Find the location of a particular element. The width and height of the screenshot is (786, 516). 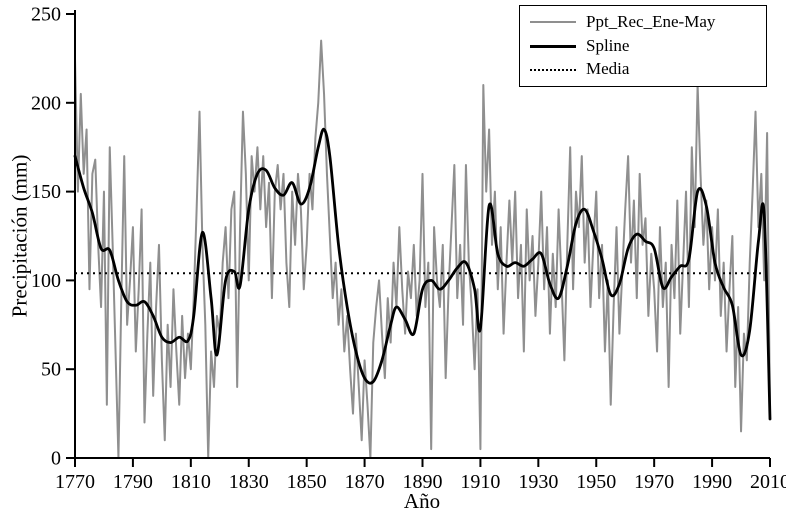

y-tick-label: 200 is located at coordinates (46, 103).